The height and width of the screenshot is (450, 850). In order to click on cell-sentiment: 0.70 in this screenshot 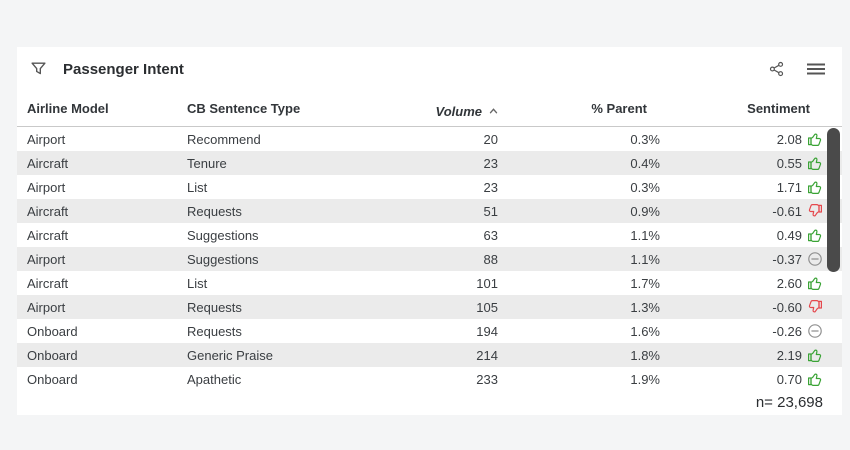, I will do `click(741, 379)`.